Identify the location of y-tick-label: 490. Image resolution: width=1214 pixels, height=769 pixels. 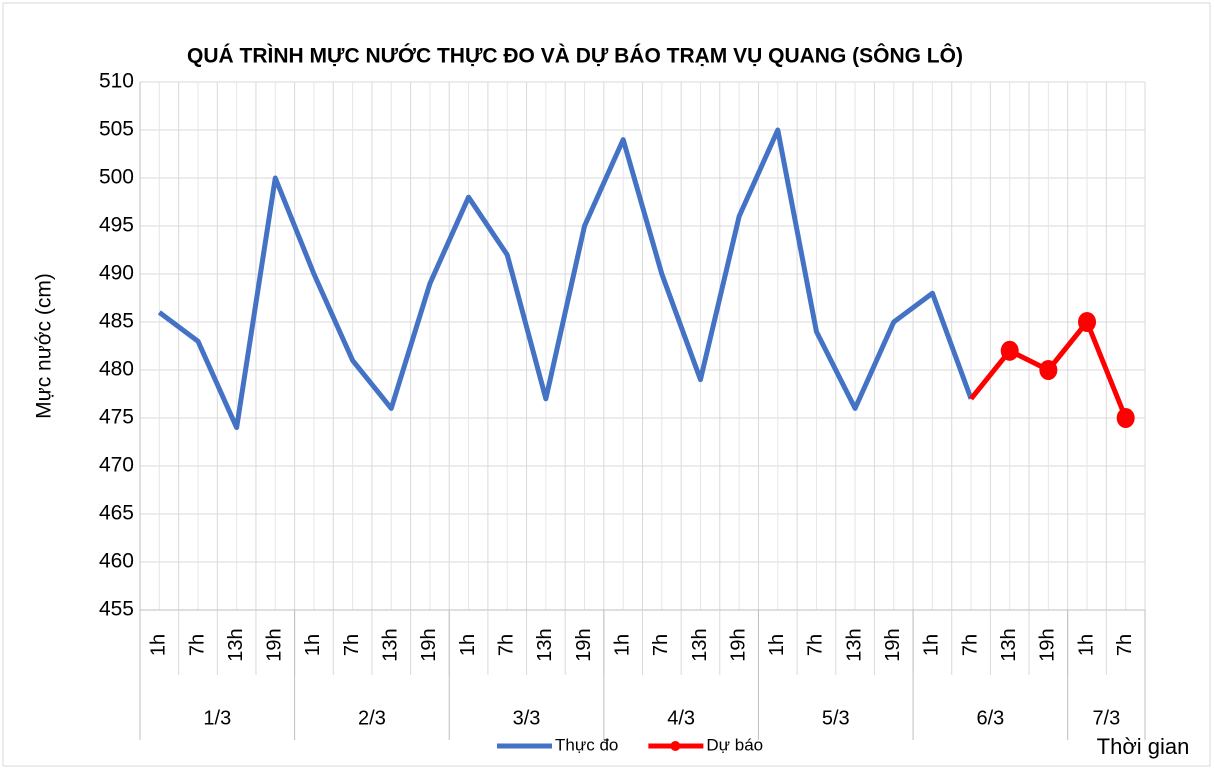
(116, 273).